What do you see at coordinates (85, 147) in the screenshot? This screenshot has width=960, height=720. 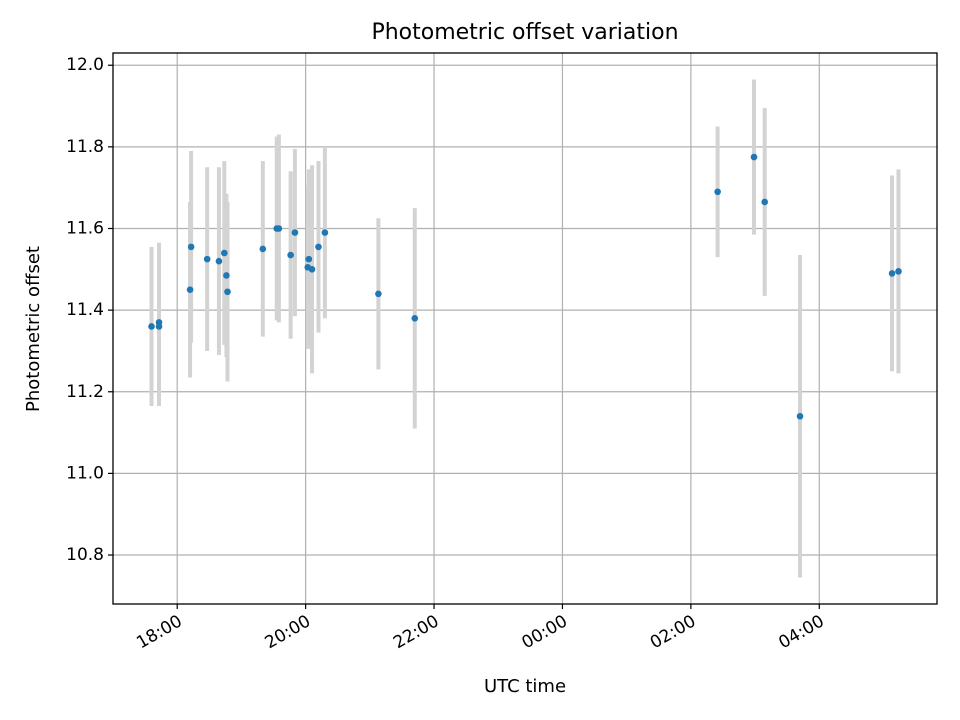 I see `y-tick-label: 11.8` at bounding box center [85, 147].